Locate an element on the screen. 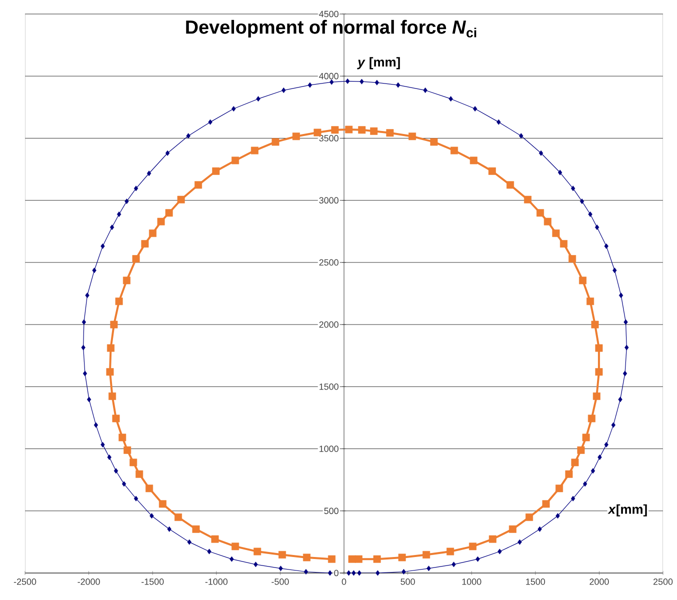 This screenshot has width=677, height=600. y-tick-label: 500 is located at coordinates (331, 511).